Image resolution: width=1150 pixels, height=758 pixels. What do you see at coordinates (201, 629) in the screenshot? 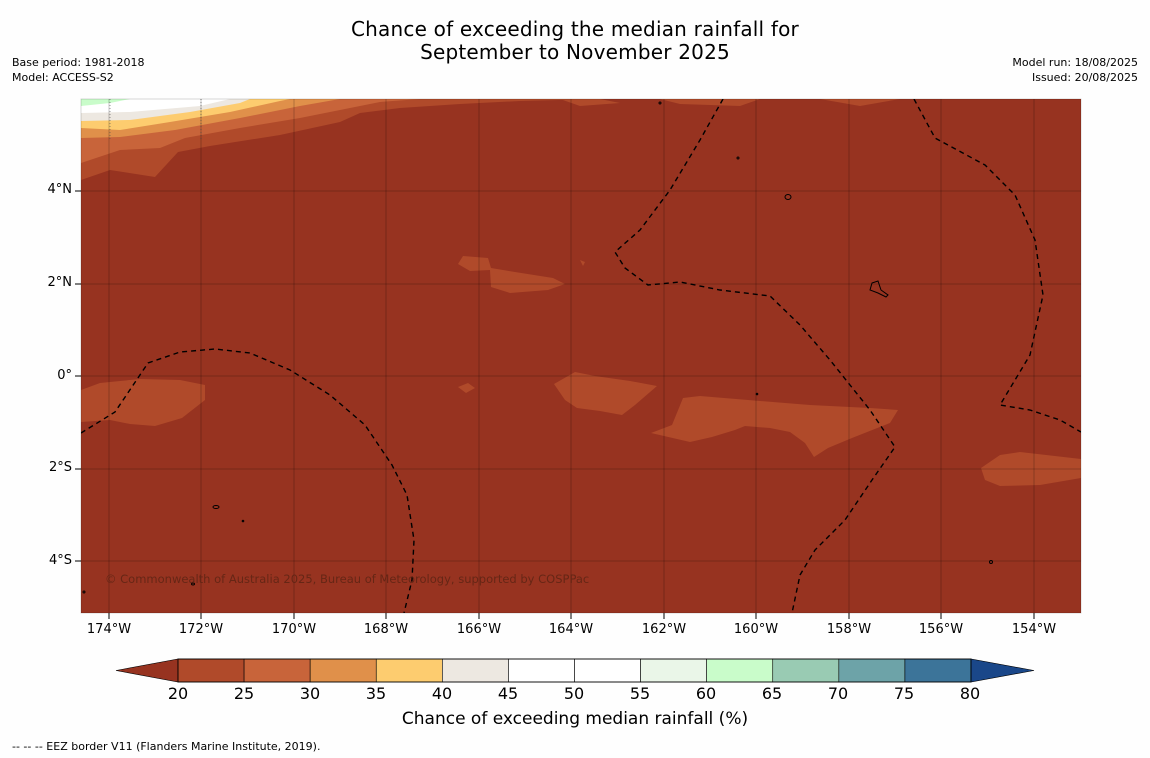
I see `lon-label-172w: 172°W` at bounding box center [201, 629].